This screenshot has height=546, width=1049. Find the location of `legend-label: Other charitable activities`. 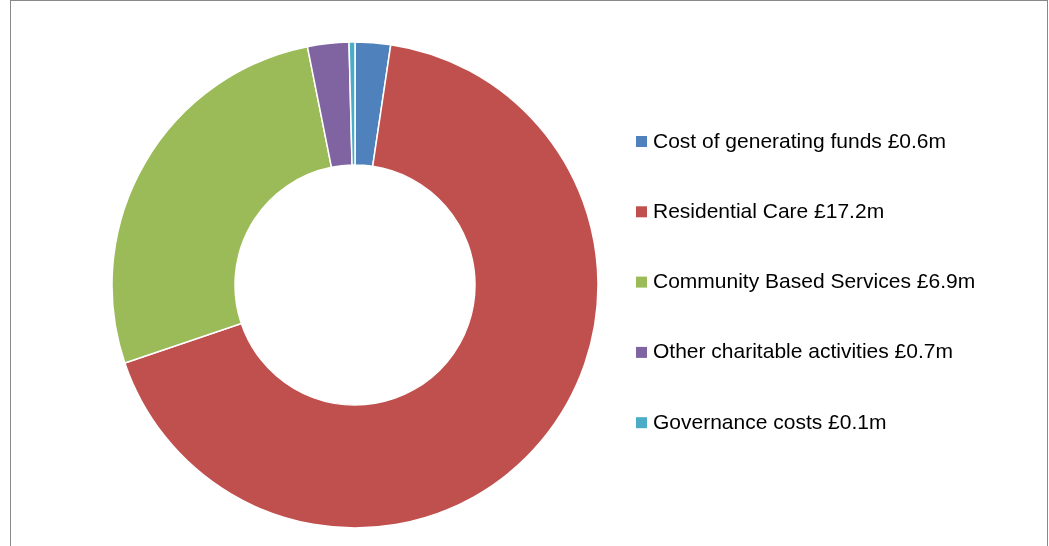

legend-label: Other charitable activities is located at coordinates (771, 351).